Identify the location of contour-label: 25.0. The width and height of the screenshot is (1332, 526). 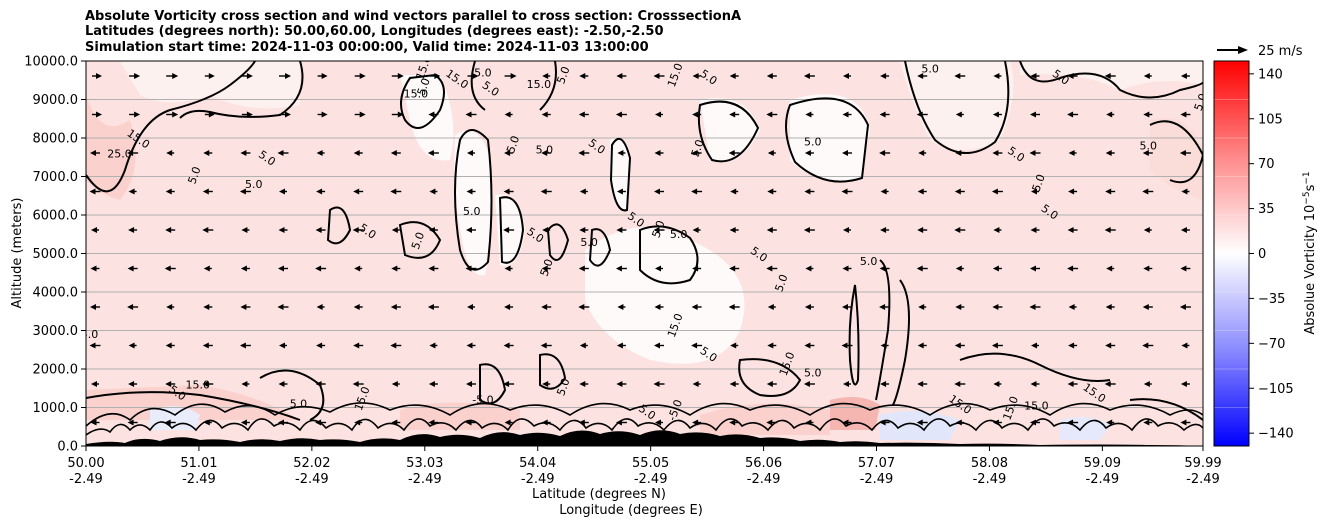
(119, 153).